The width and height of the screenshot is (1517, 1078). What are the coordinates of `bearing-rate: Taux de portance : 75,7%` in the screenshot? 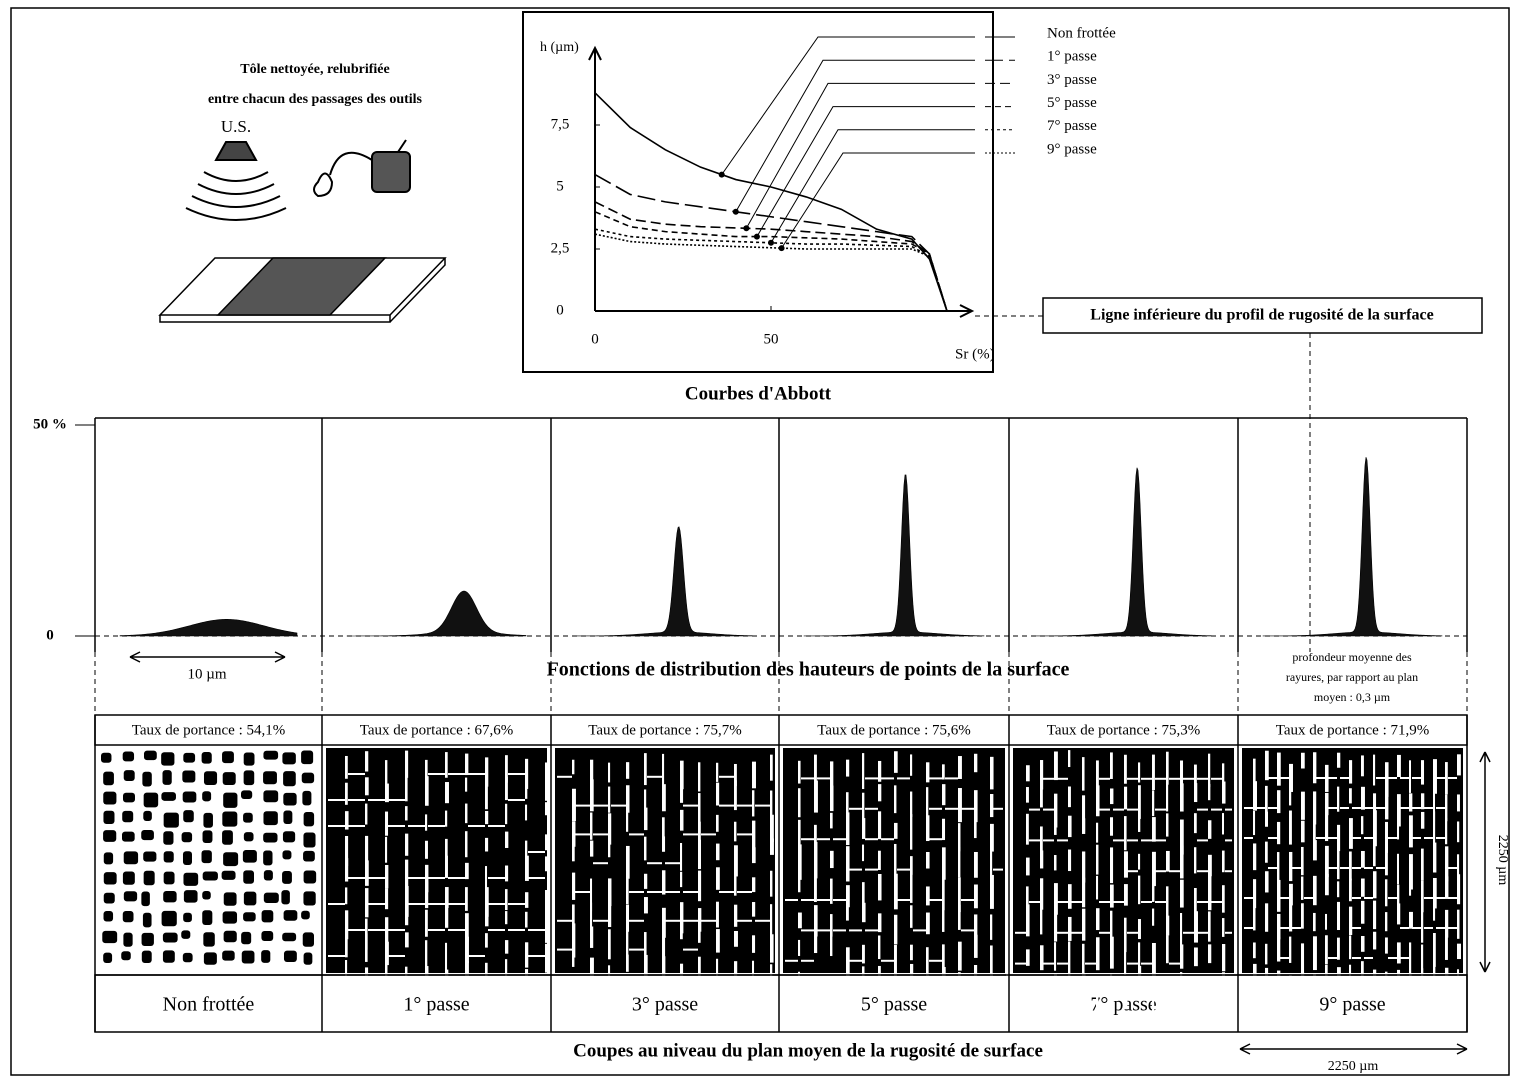 It's located at (664, 730).